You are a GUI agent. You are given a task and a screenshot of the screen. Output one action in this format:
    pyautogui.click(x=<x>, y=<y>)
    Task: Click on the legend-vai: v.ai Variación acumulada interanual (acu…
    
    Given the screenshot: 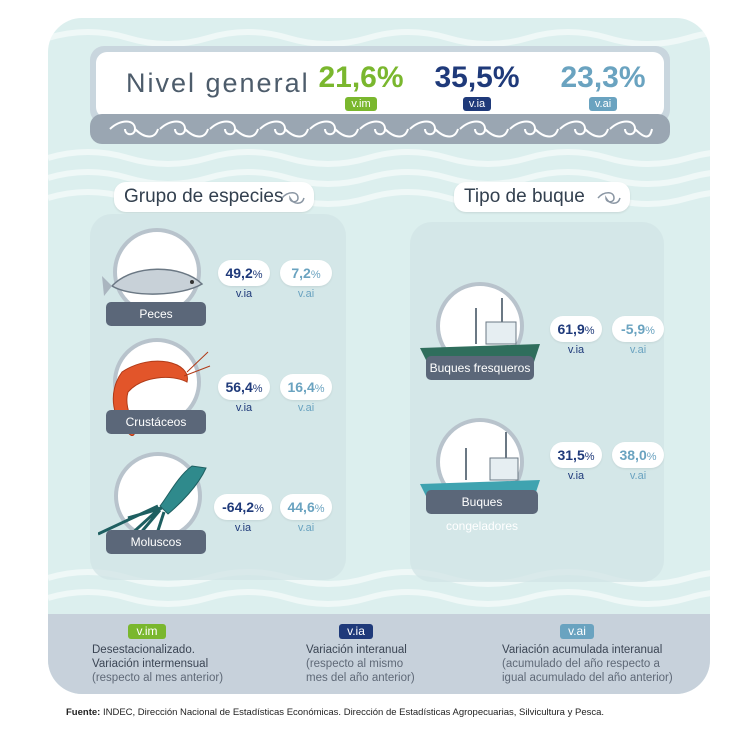 What is the action you would take?
    pyautogui.click(x=587, y=654)
    